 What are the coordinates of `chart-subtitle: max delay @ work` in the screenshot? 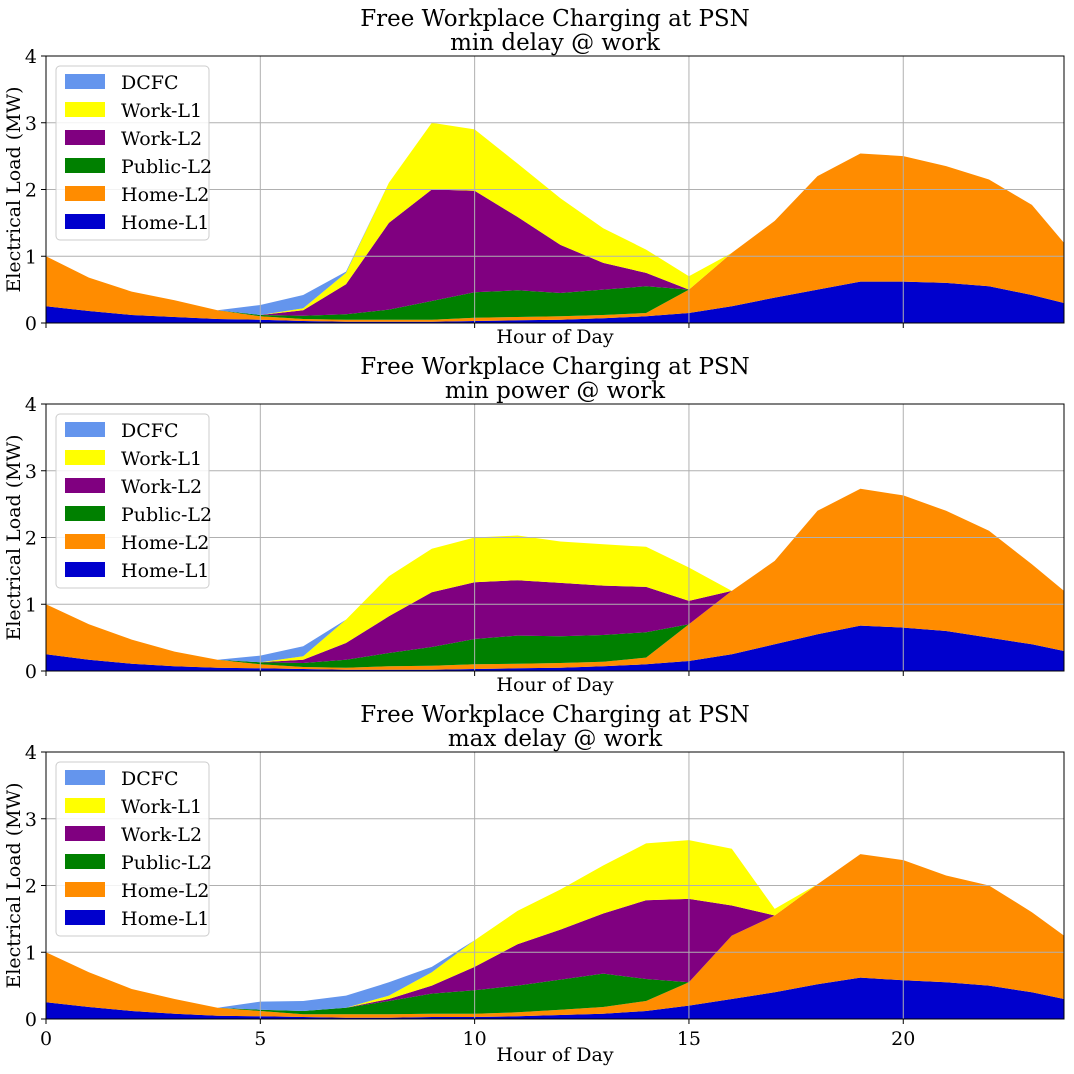 It's located at (555, 739).